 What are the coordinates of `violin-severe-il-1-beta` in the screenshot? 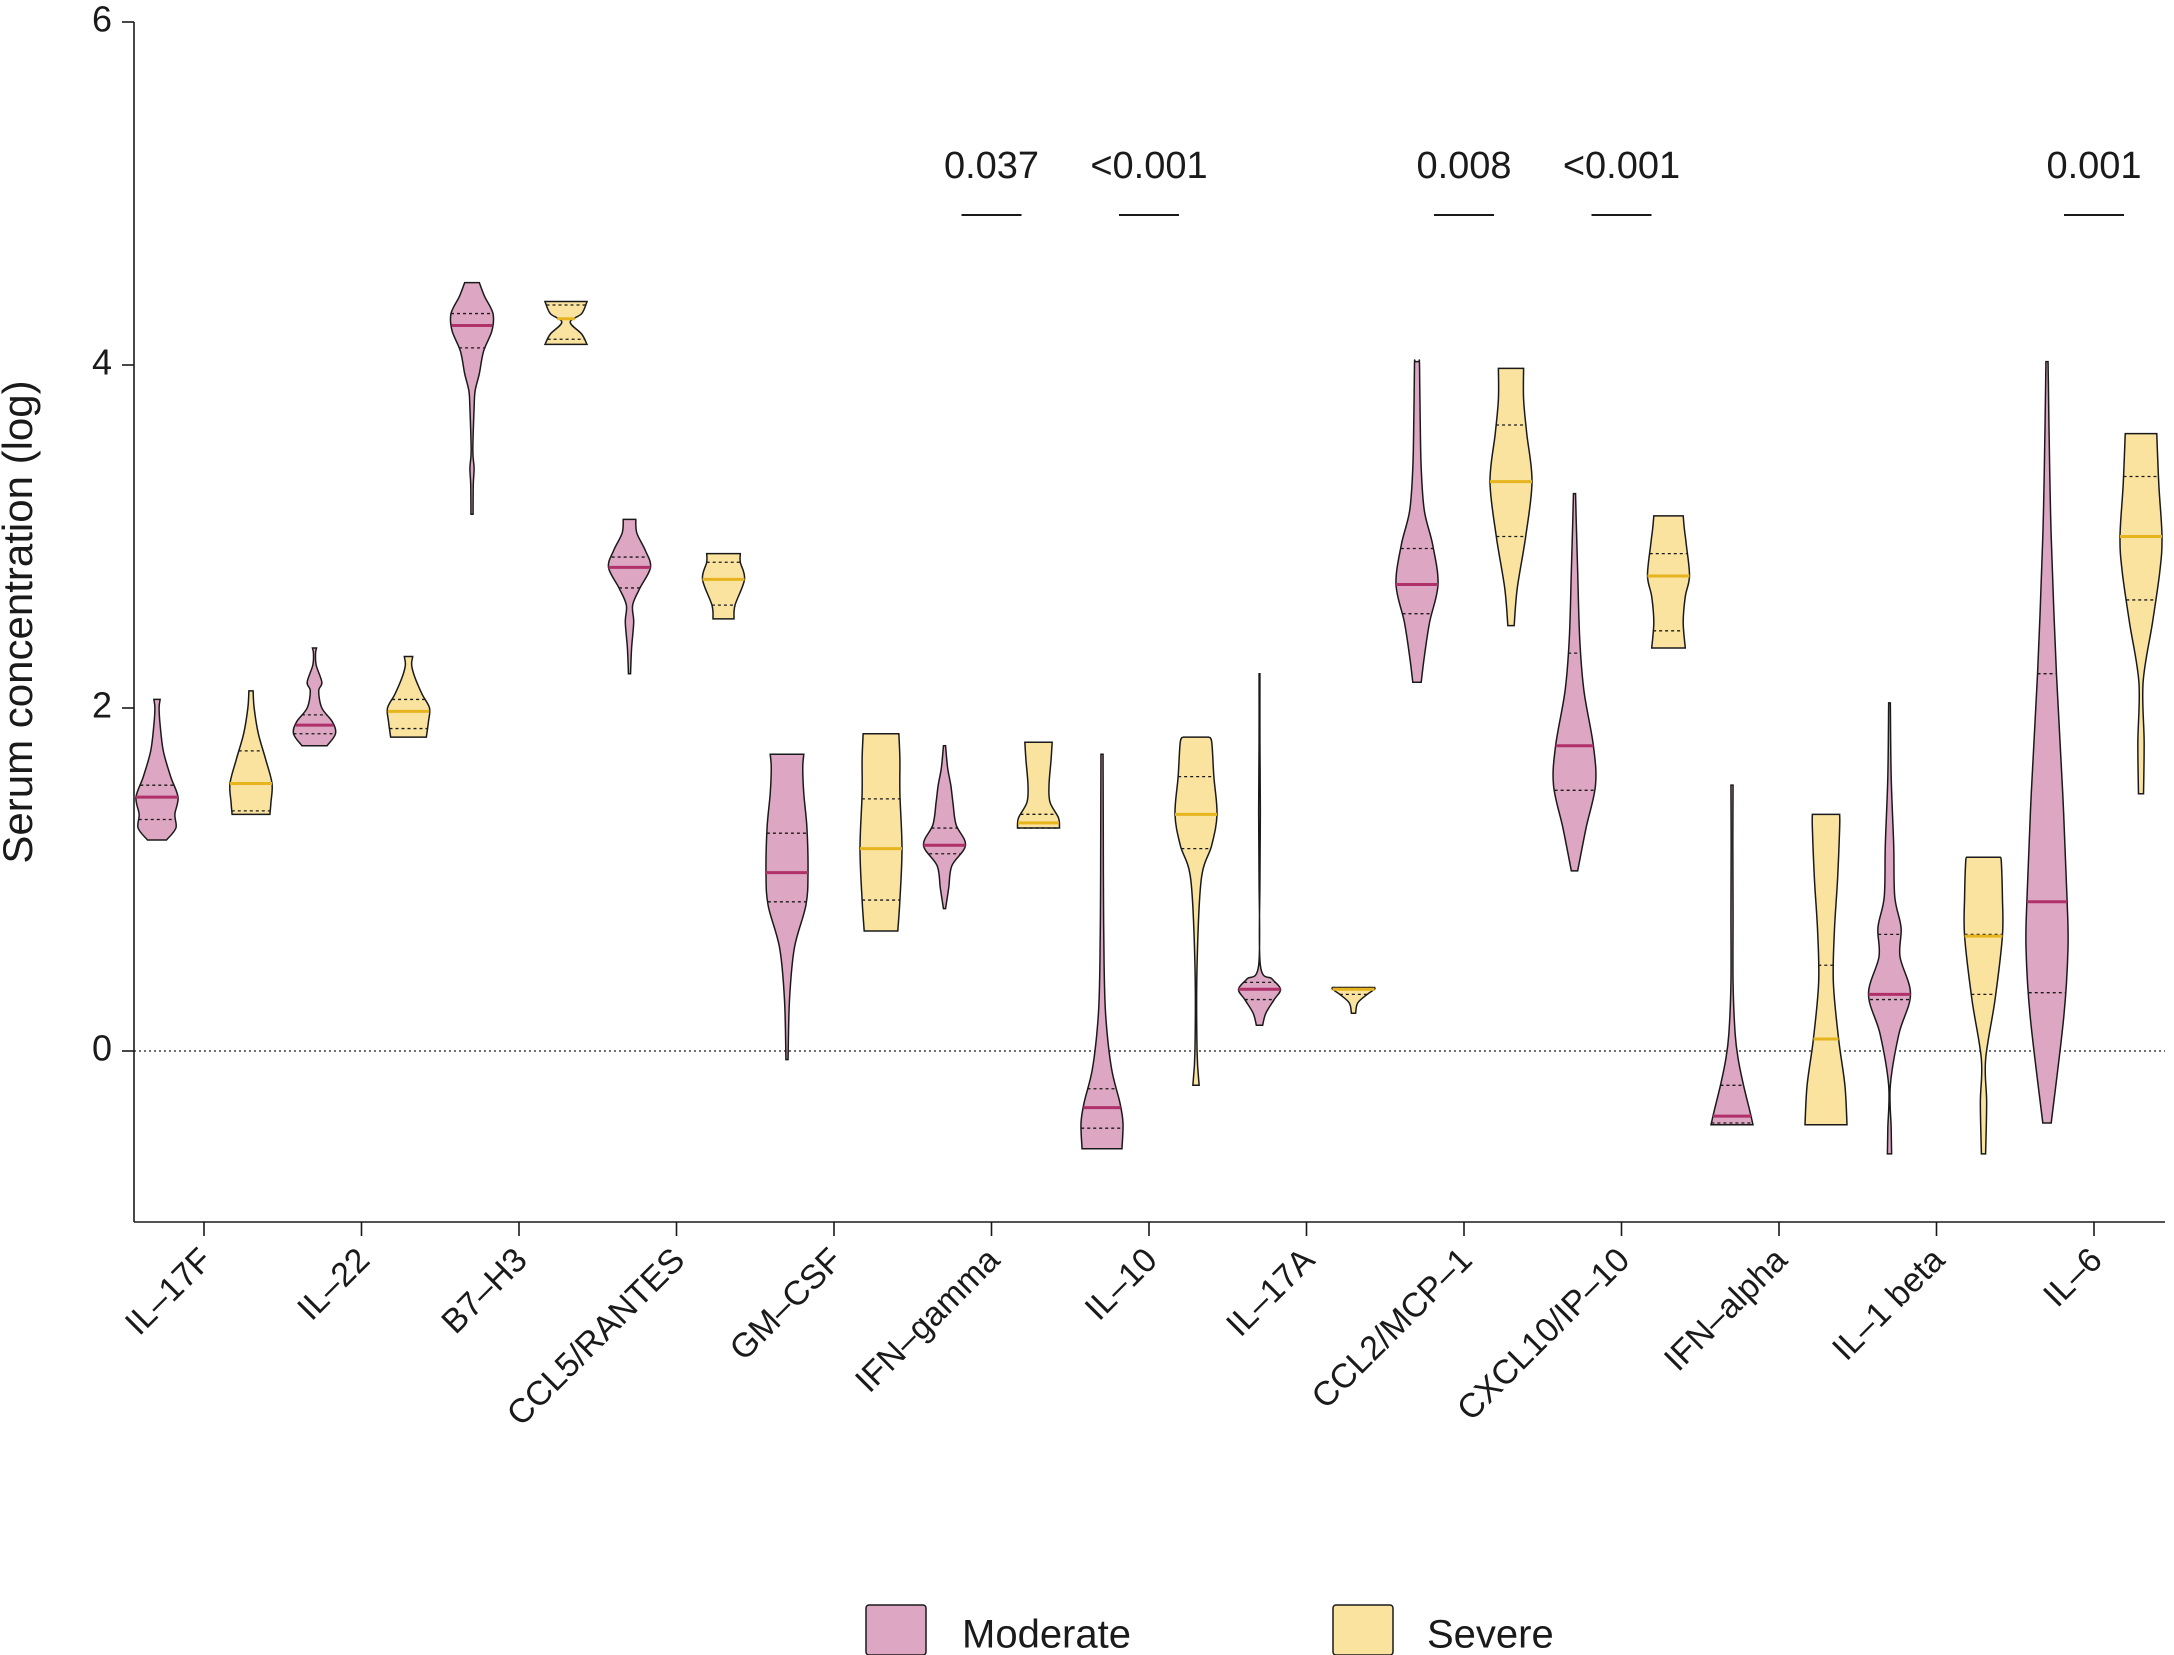 It's located at (1983, 1005).